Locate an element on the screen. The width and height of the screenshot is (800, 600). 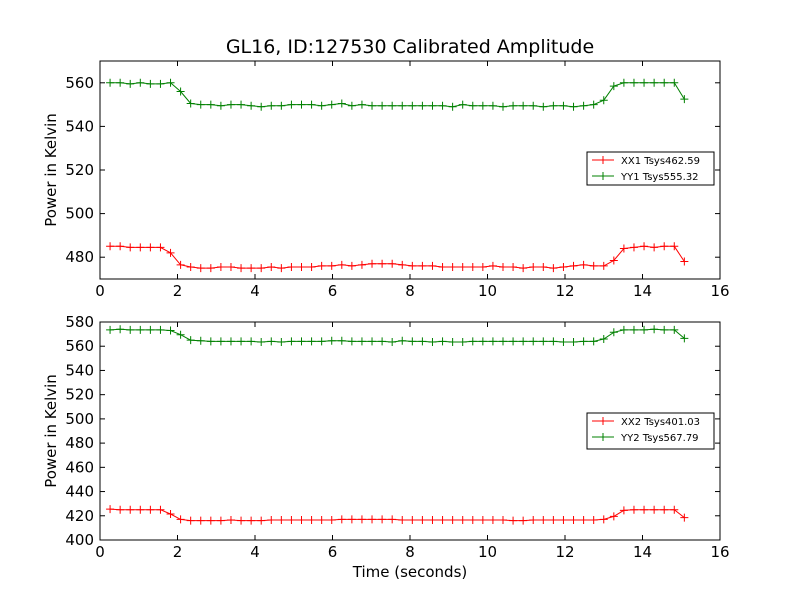
x-tick-label: 0 is located at coordinates (100, 552).